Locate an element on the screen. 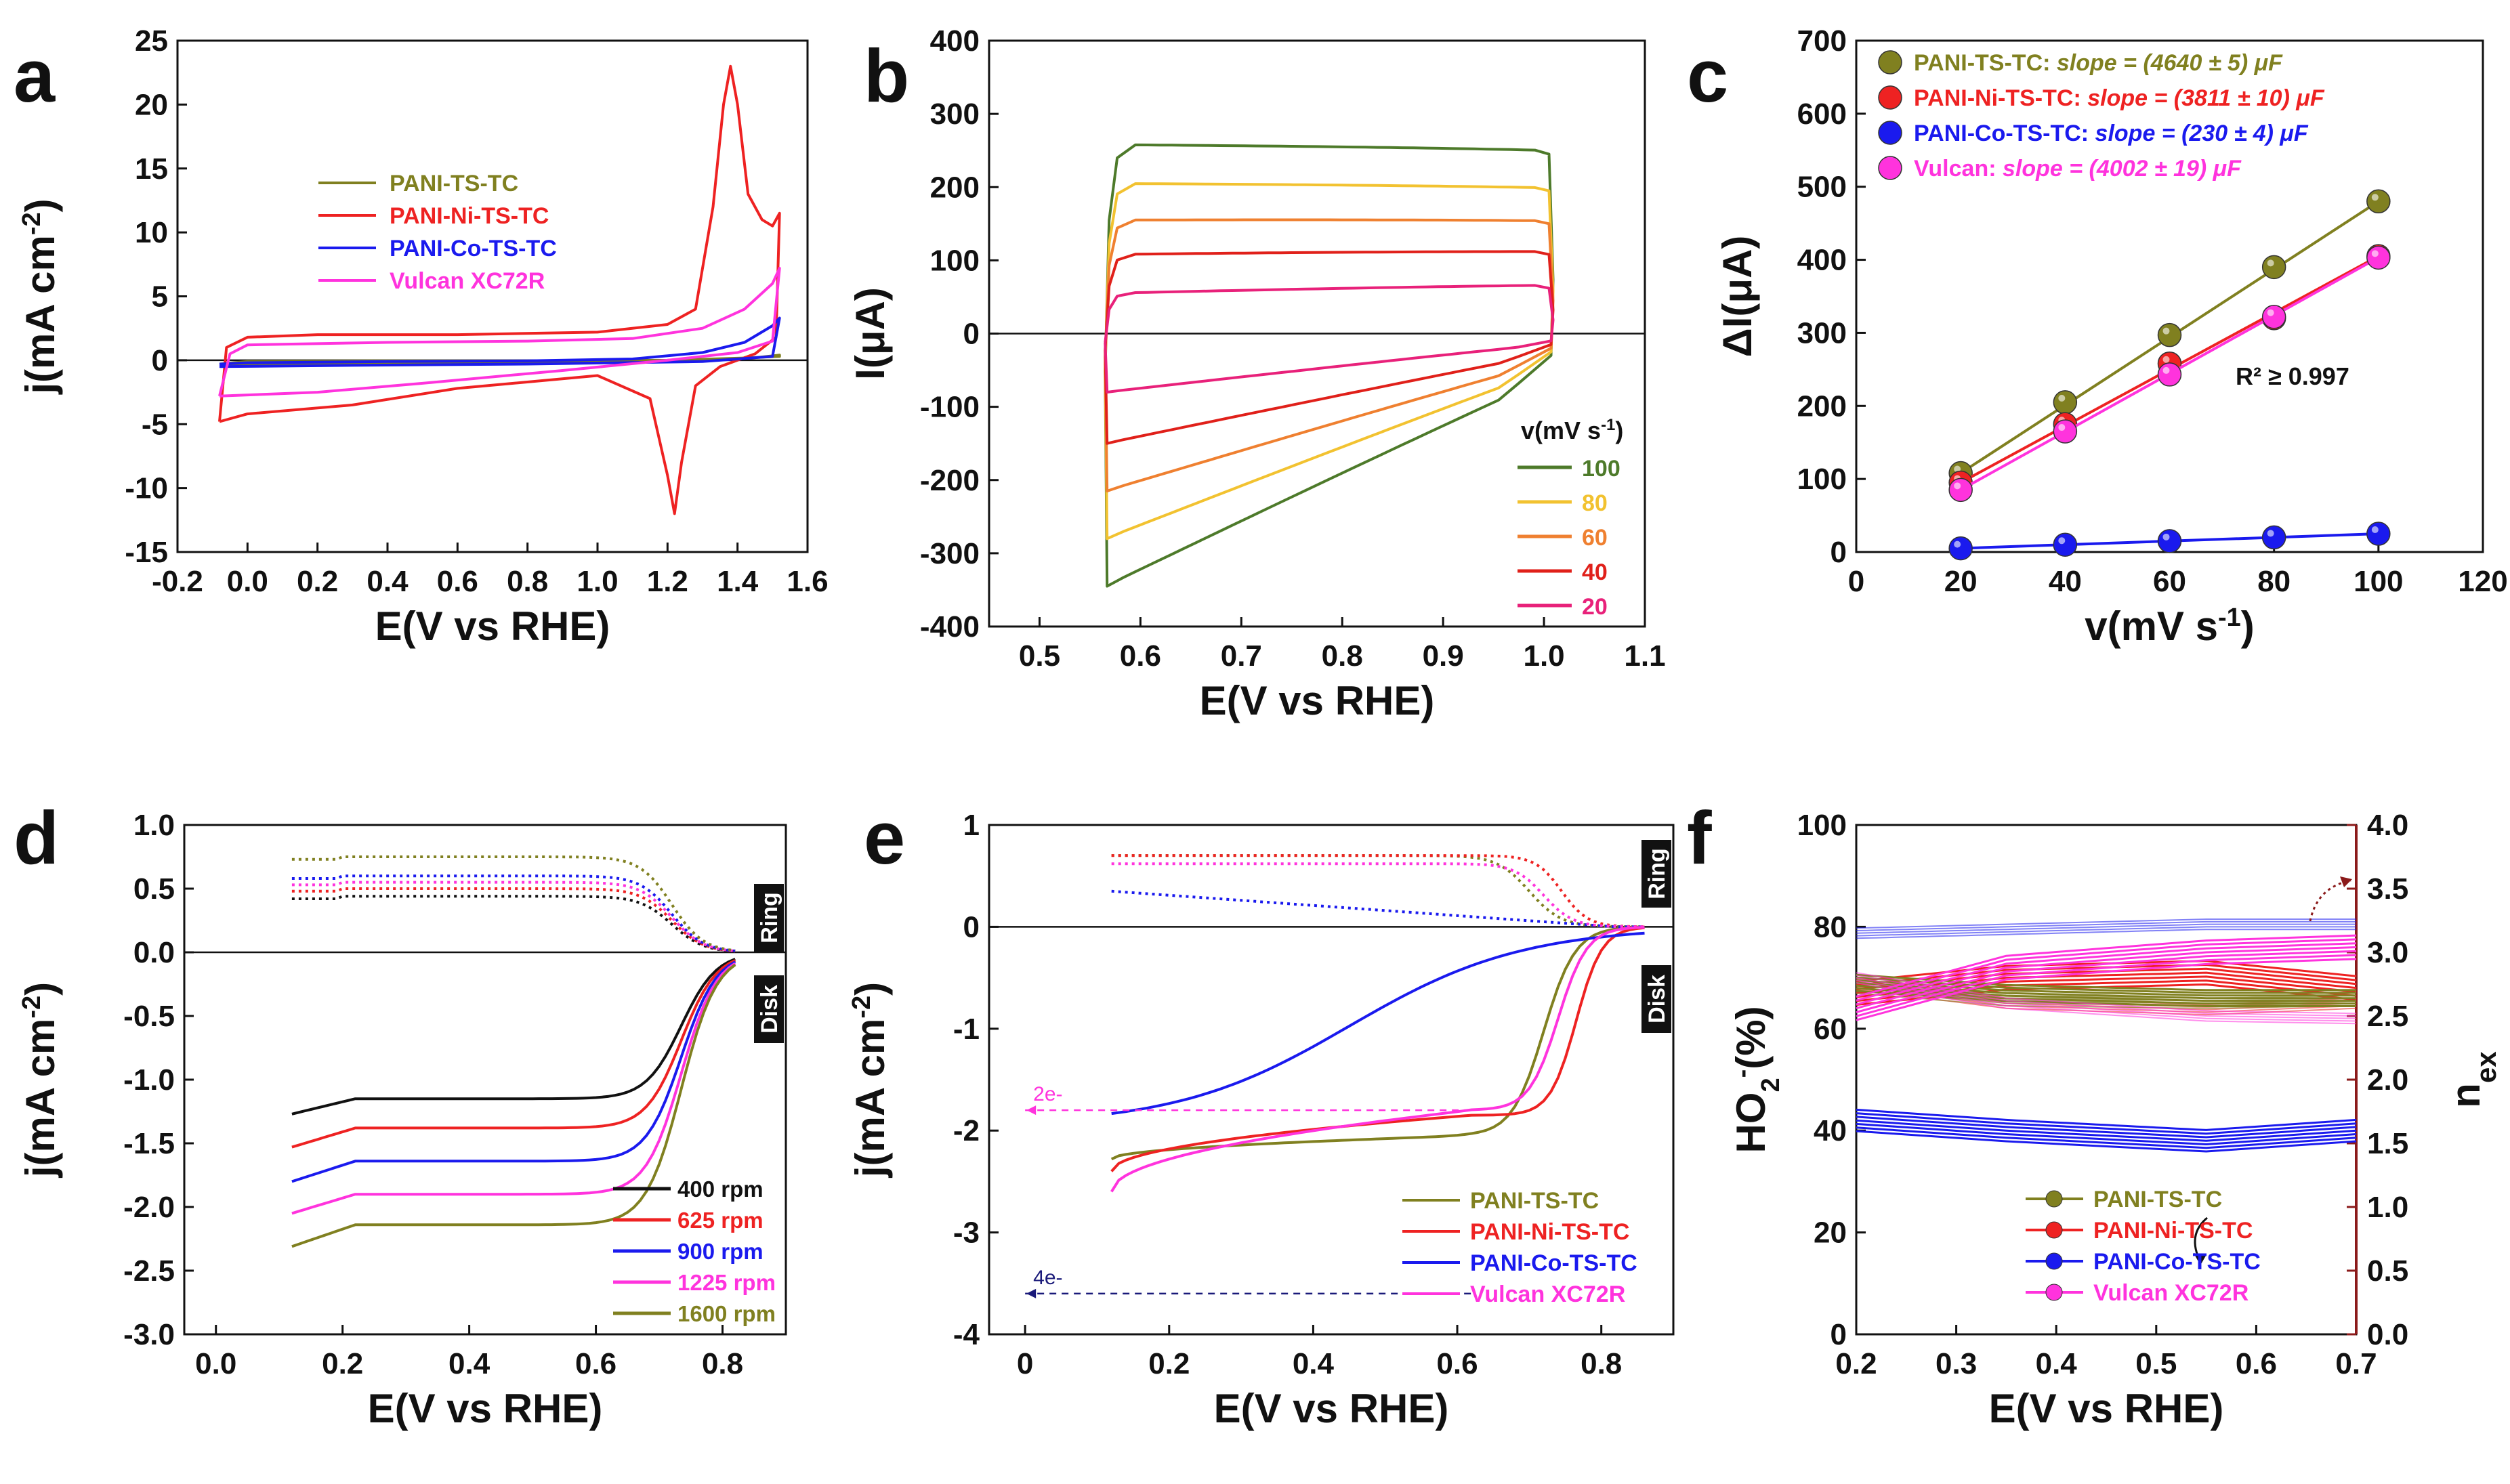 The width and height of the screenshot is (2510, 1484). x-tick-label: 0.3 is located at coordinates (1956, 1363).